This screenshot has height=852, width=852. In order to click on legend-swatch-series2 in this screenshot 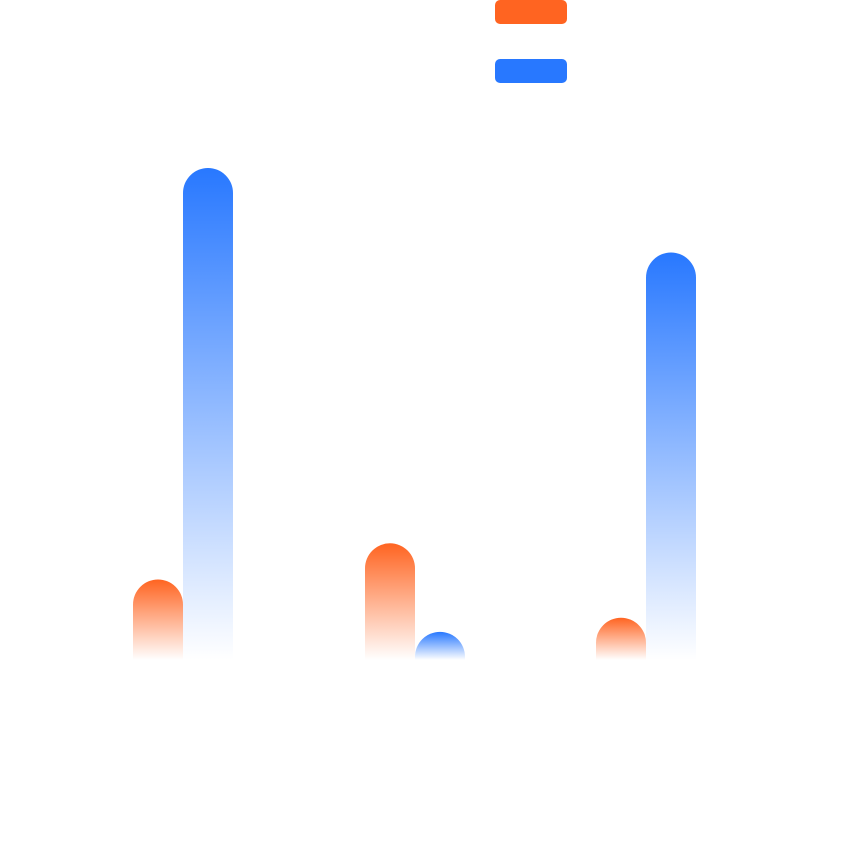, I will do `click(531, 71)`.